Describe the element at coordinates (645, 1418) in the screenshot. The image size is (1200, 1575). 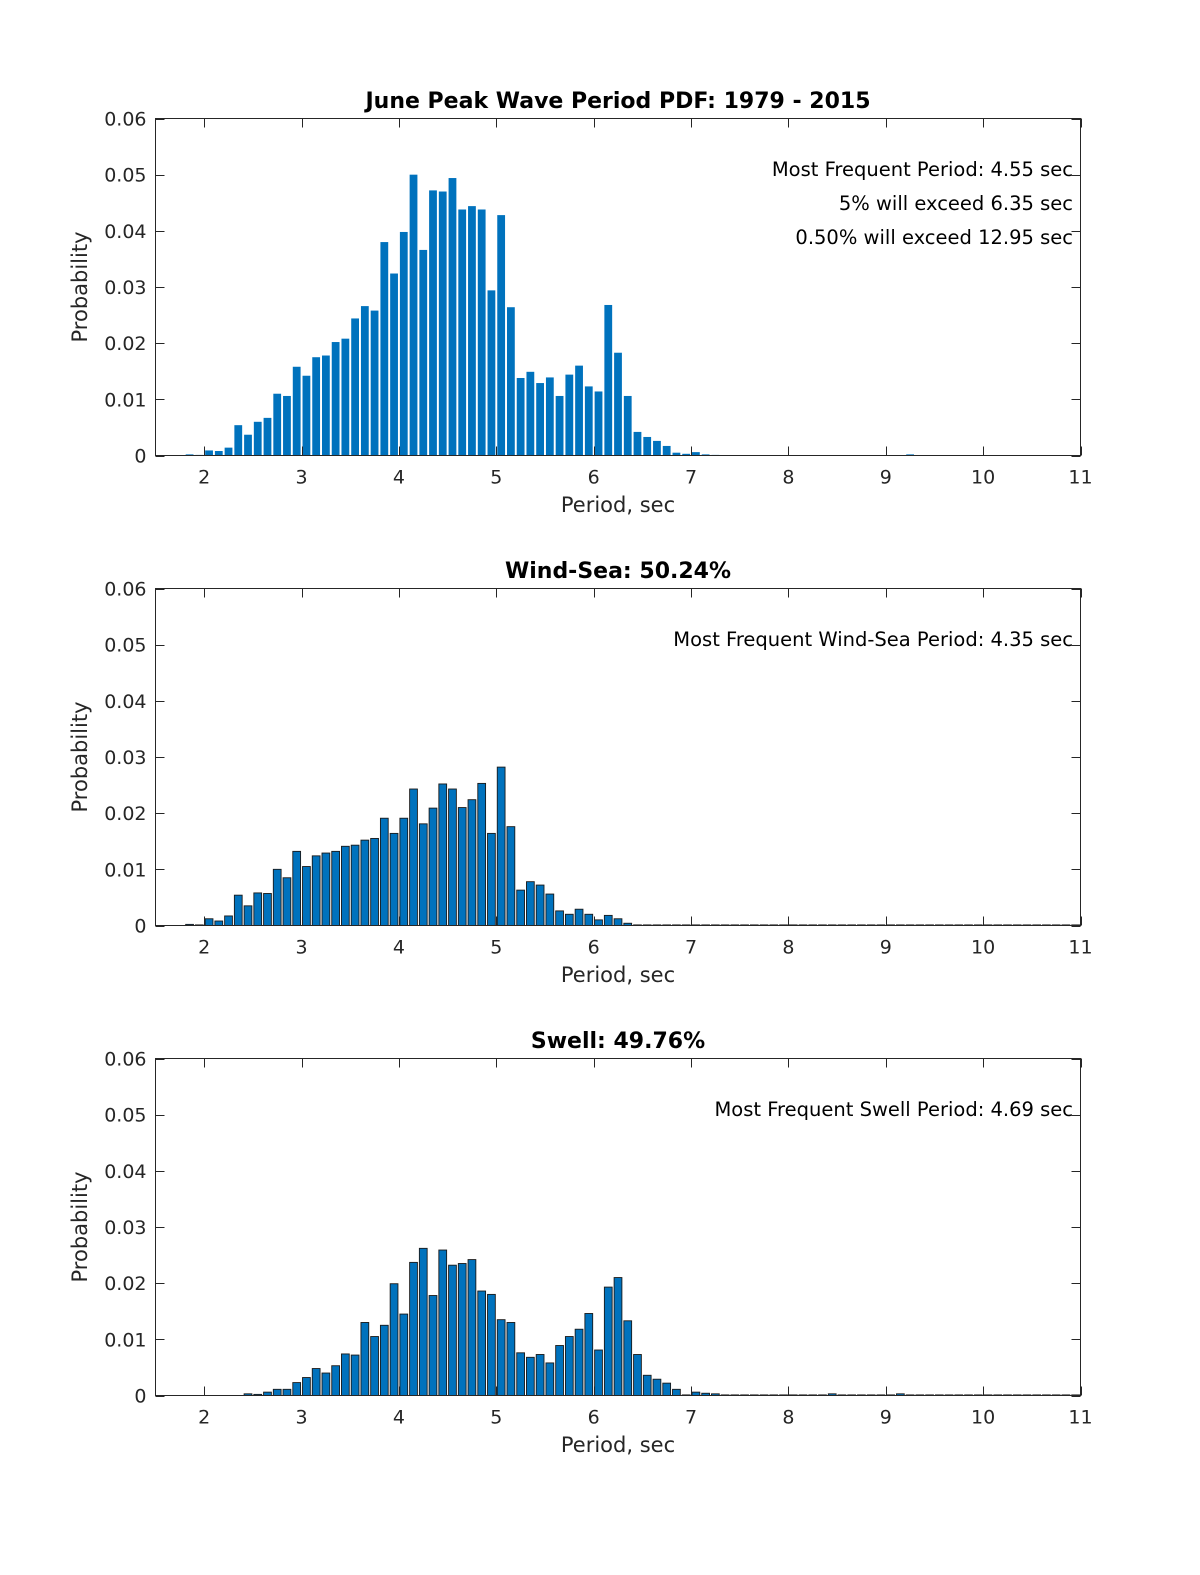
I see `x-tick-labels: 2 3 4 5 6 7 8 9 10 11` at that location.